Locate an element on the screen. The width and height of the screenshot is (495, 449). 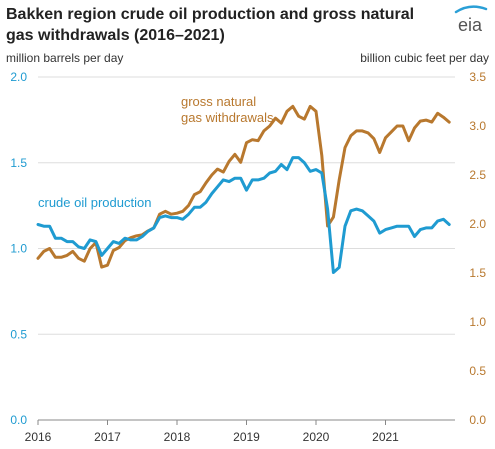
left-tick-label: 0.5 is located at coordinates (18, 334).